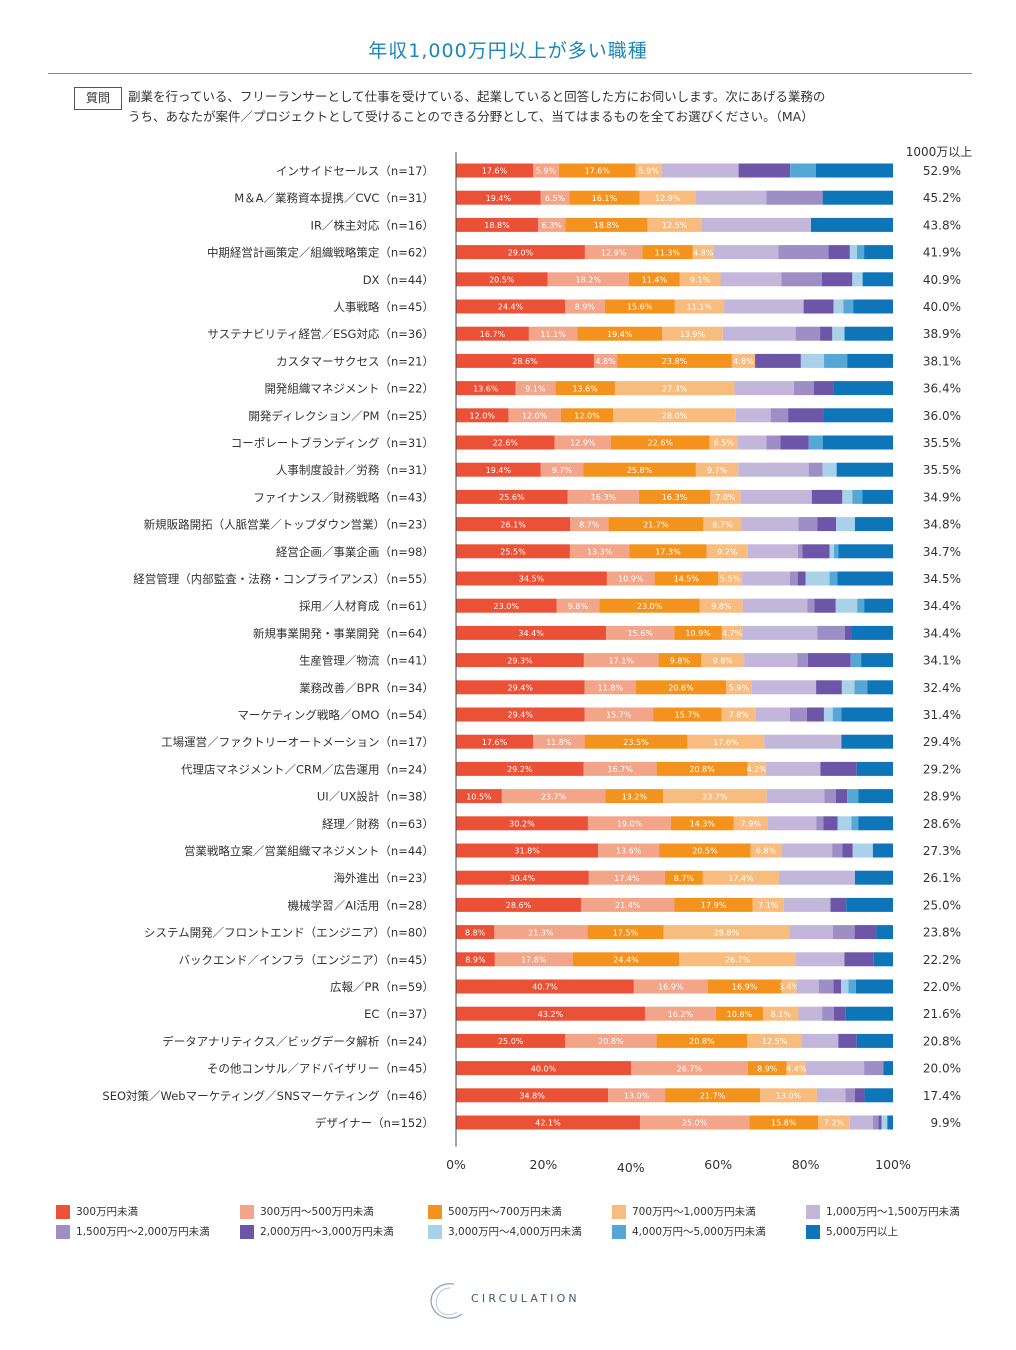 This screenshot has width=1016, height=1350. What do you see at coordinates (942, 960) in the screenshot?
I see `over-10m-value: 22.2%` at bounding box center [942, 960].